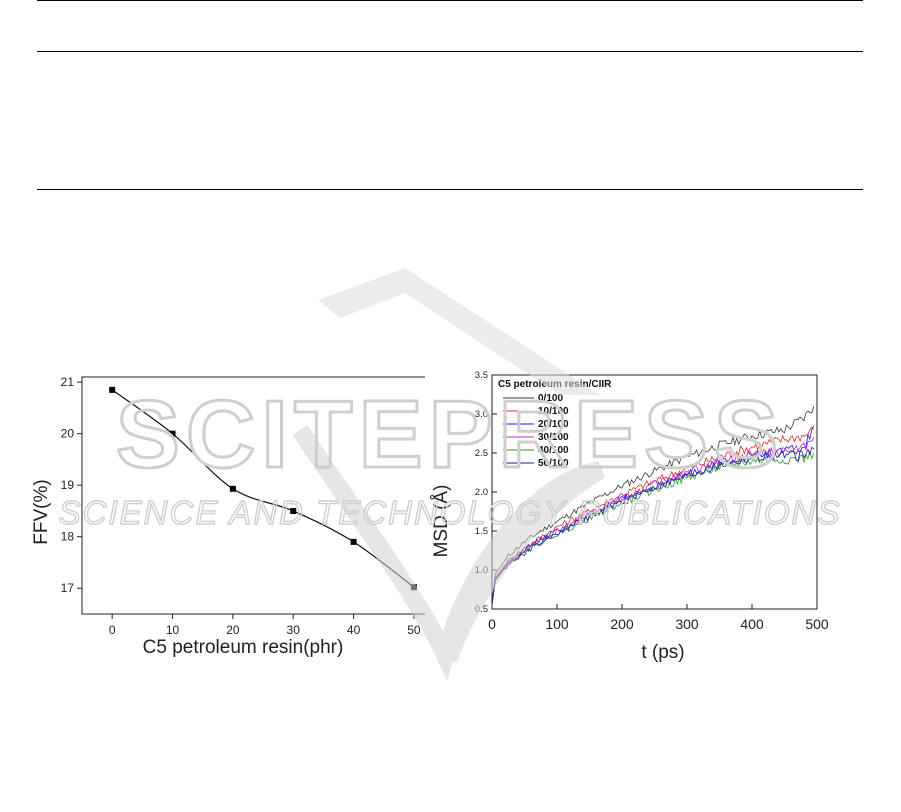 The width and height of the screenshot is (901, 812). What do you see at coordinates (687, 624) in the screenshot?
I see `msd-x-tick-label: 300` at bounding box center [687, 624].